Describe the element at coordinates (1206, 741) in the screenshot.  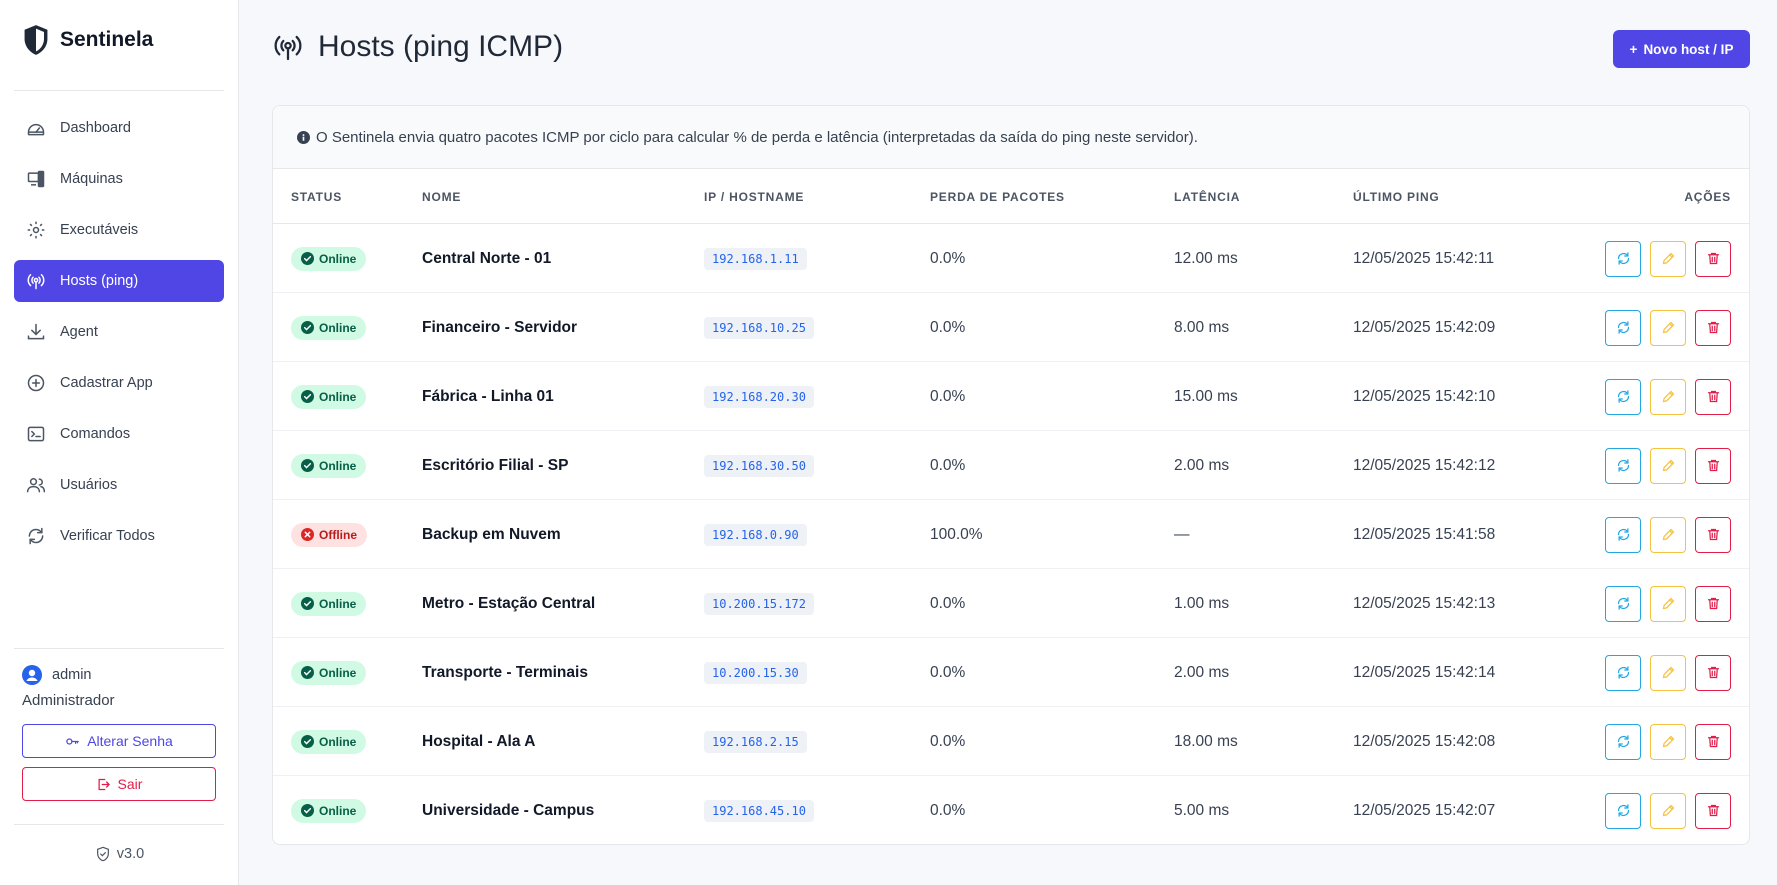
I see `latency: 18.00 ms` at that location.